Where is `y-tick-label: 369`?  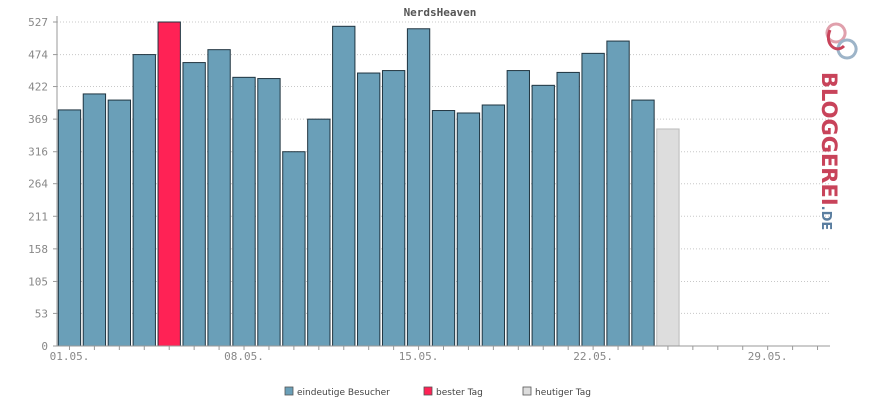 y-tick-label: 369 is located at coordinates (38, 119).